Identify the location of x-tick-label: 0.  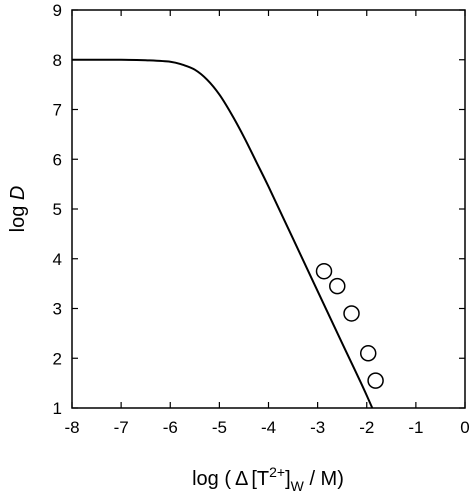
(464, 427).